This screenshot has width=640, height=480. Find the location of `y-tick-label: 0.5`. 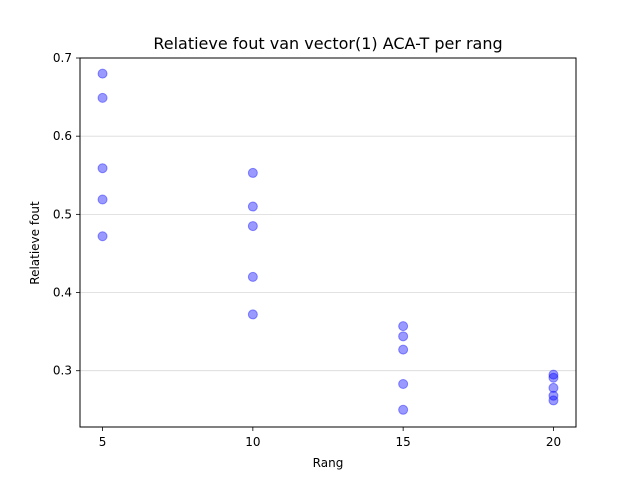

y-tick-label: 0.5 is located at coordinates (62, 214).